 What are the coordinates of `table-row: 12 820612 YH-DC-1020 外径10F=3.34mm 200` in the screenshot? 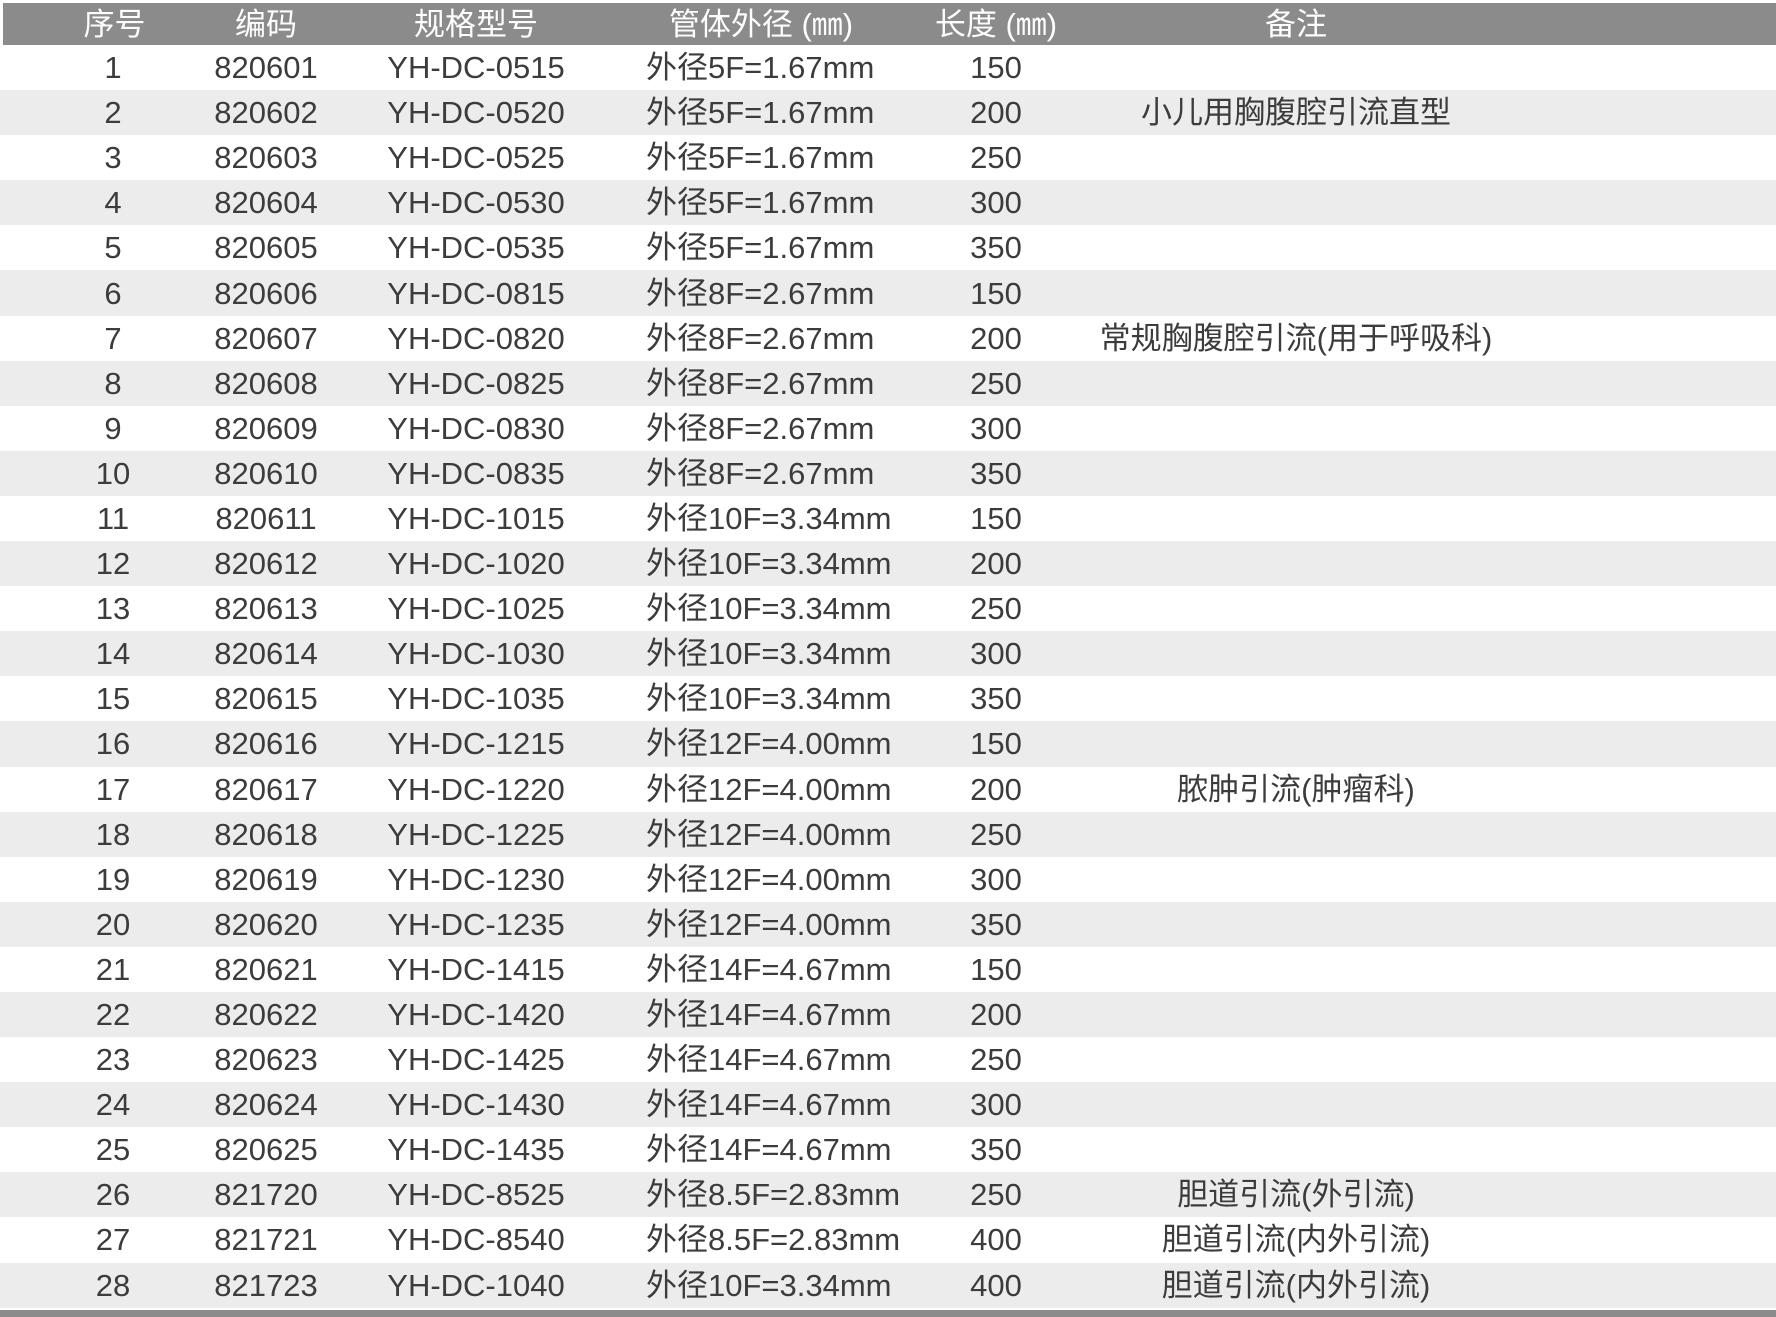 It's located at (888, 564).